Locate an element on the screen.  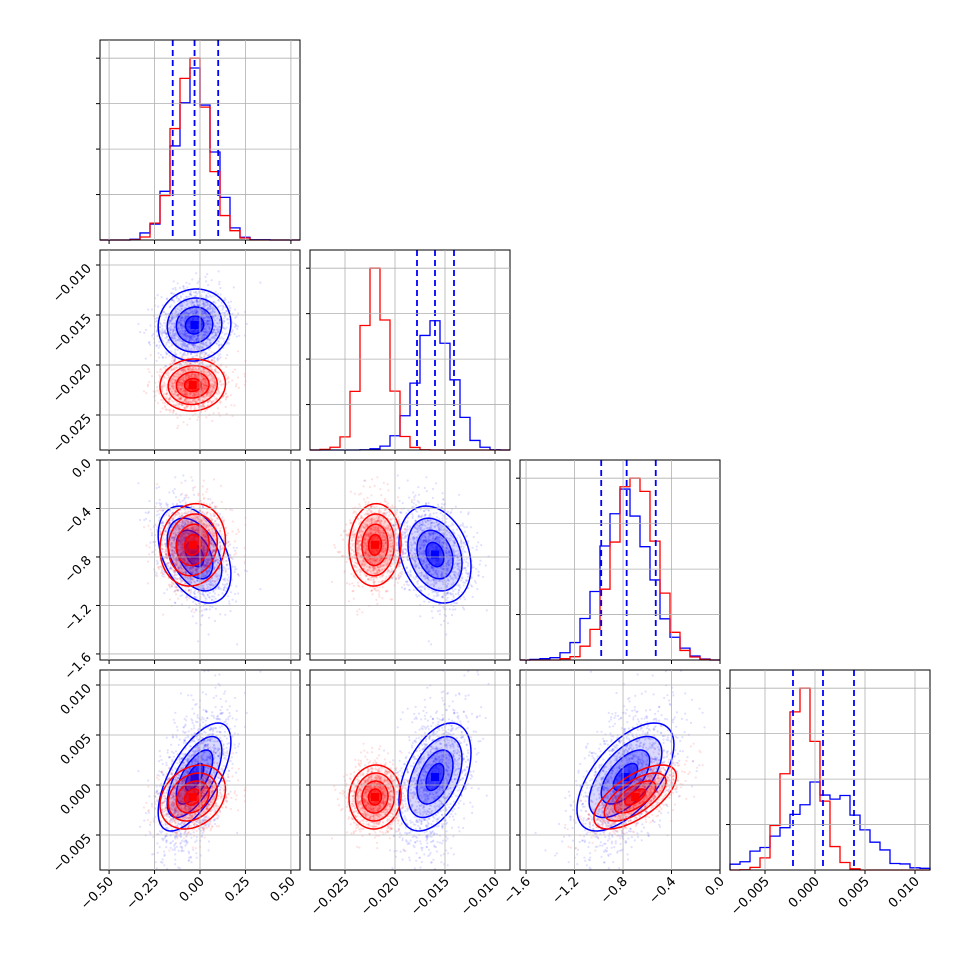
y-tick-label: −0.8 is located at coordinates (78, 569).